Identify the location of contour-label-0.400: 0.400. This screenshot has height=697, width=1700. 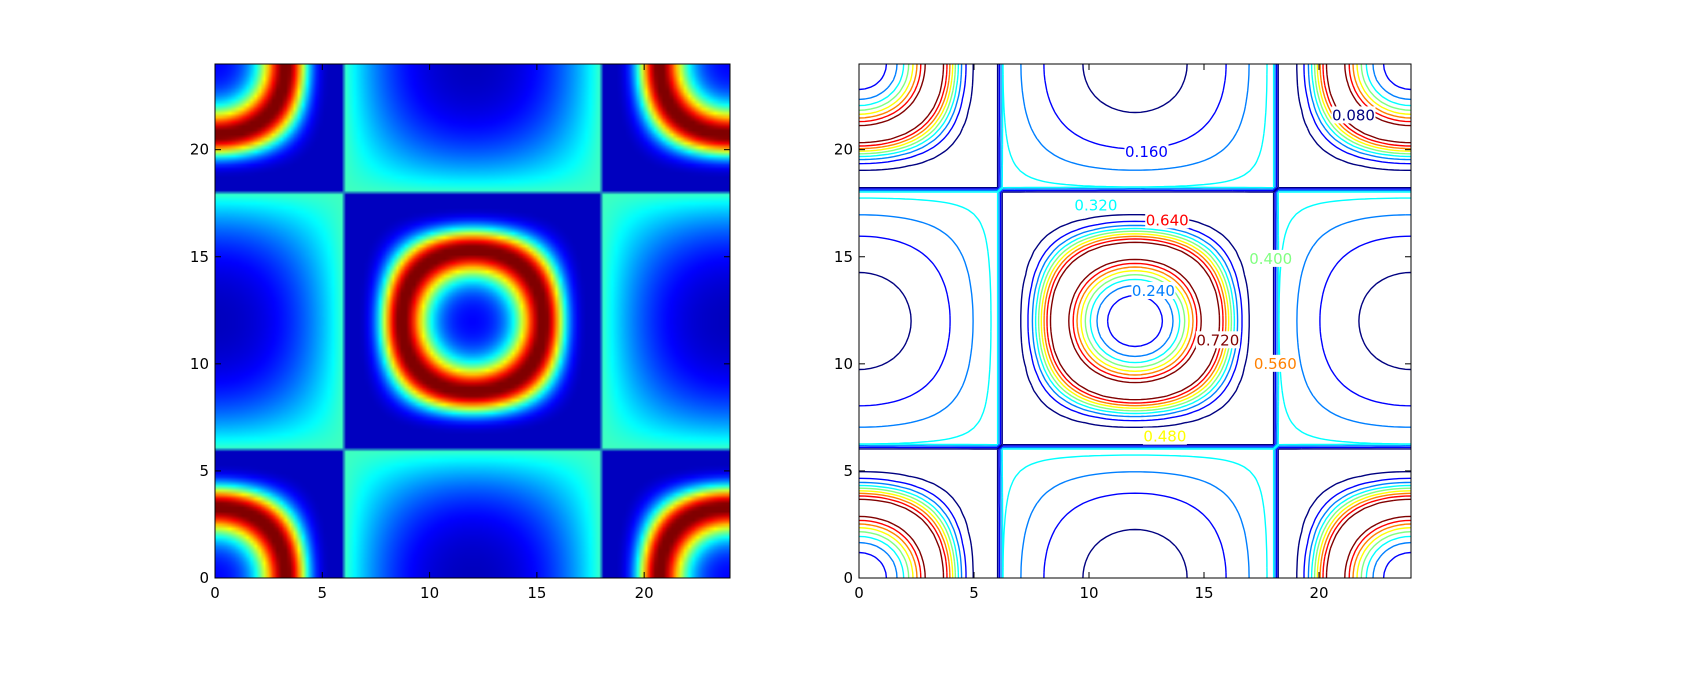
(1270, 259).